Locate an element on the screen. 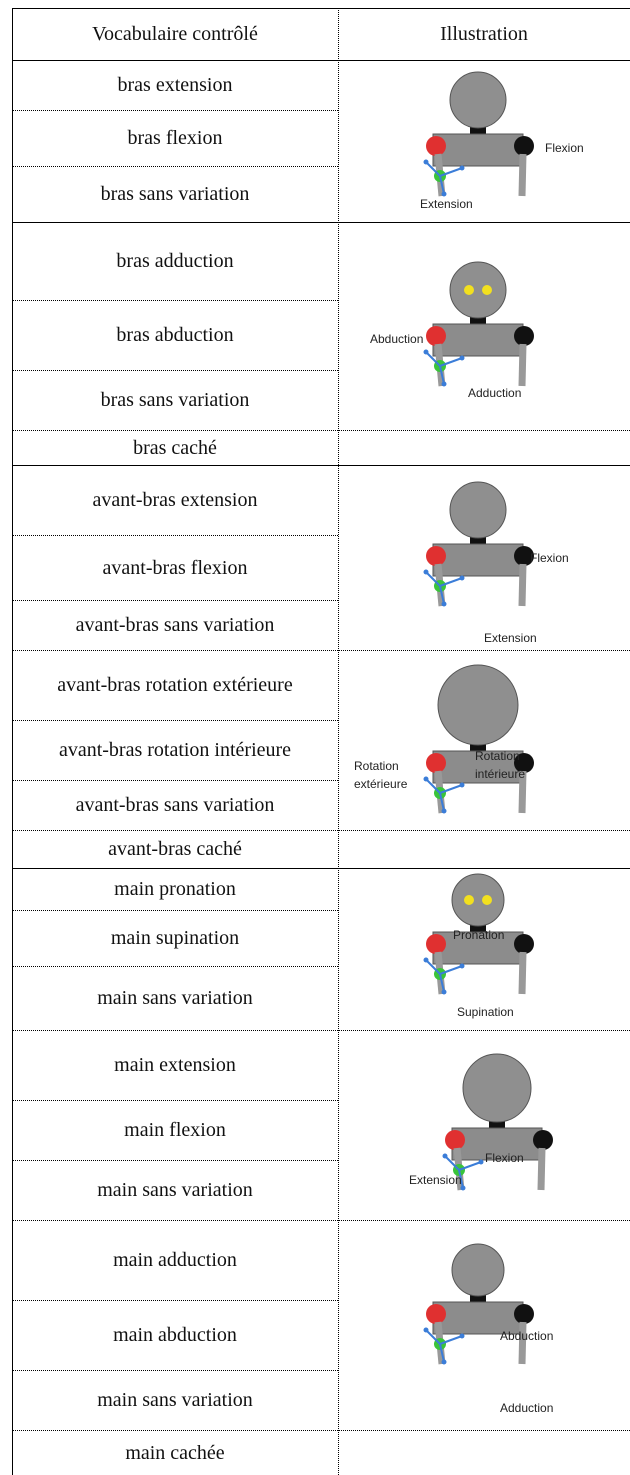 The width and height of the screenshot is (630, 1475). illustration-label: intérieure is located at coordinates (500, 774).